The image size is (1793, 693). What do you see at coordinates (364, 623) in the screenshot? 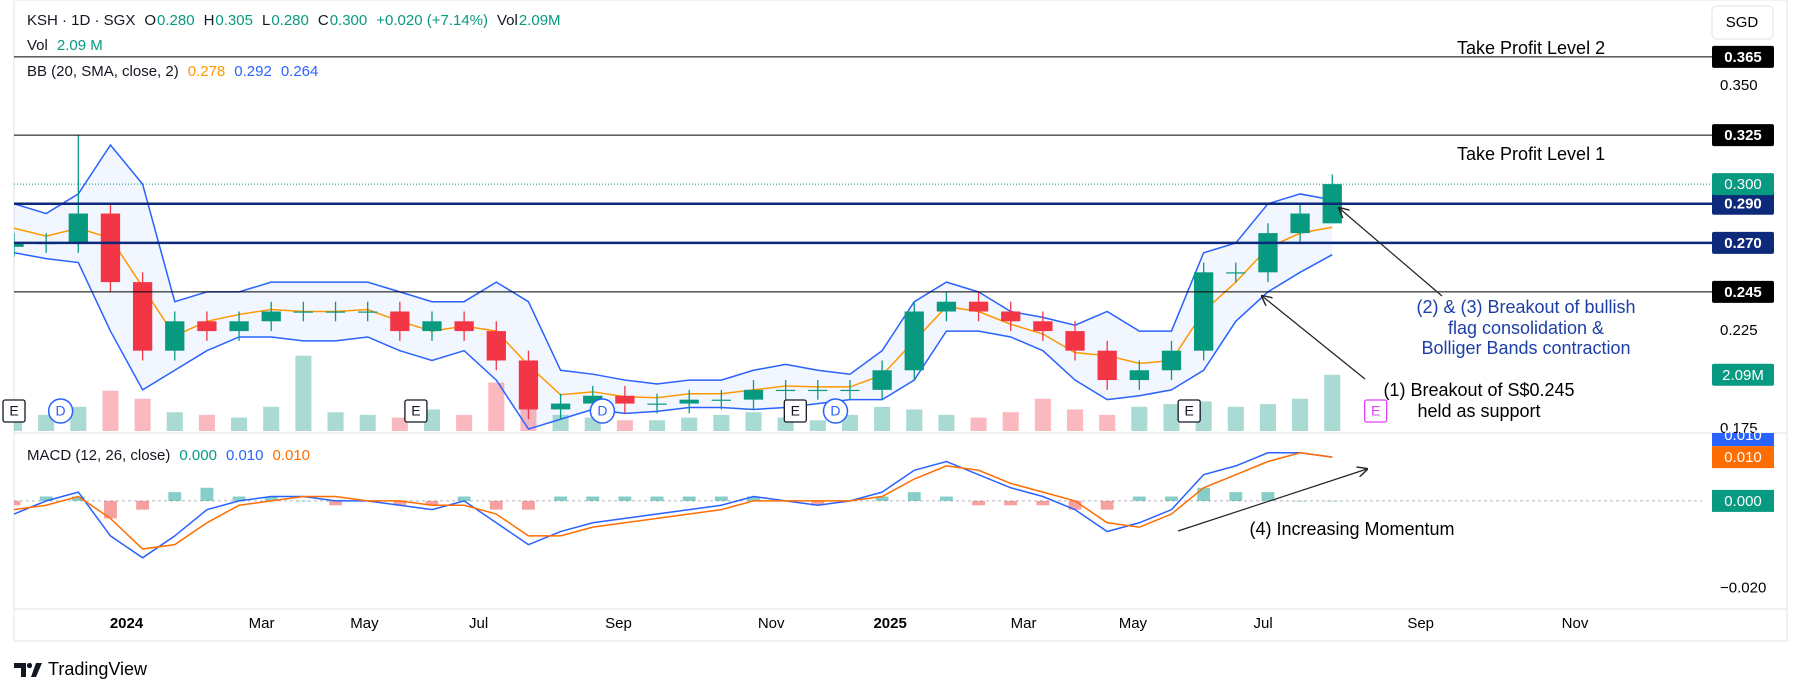
I see `x-tick-label: May` at bounding box center [364, 623].